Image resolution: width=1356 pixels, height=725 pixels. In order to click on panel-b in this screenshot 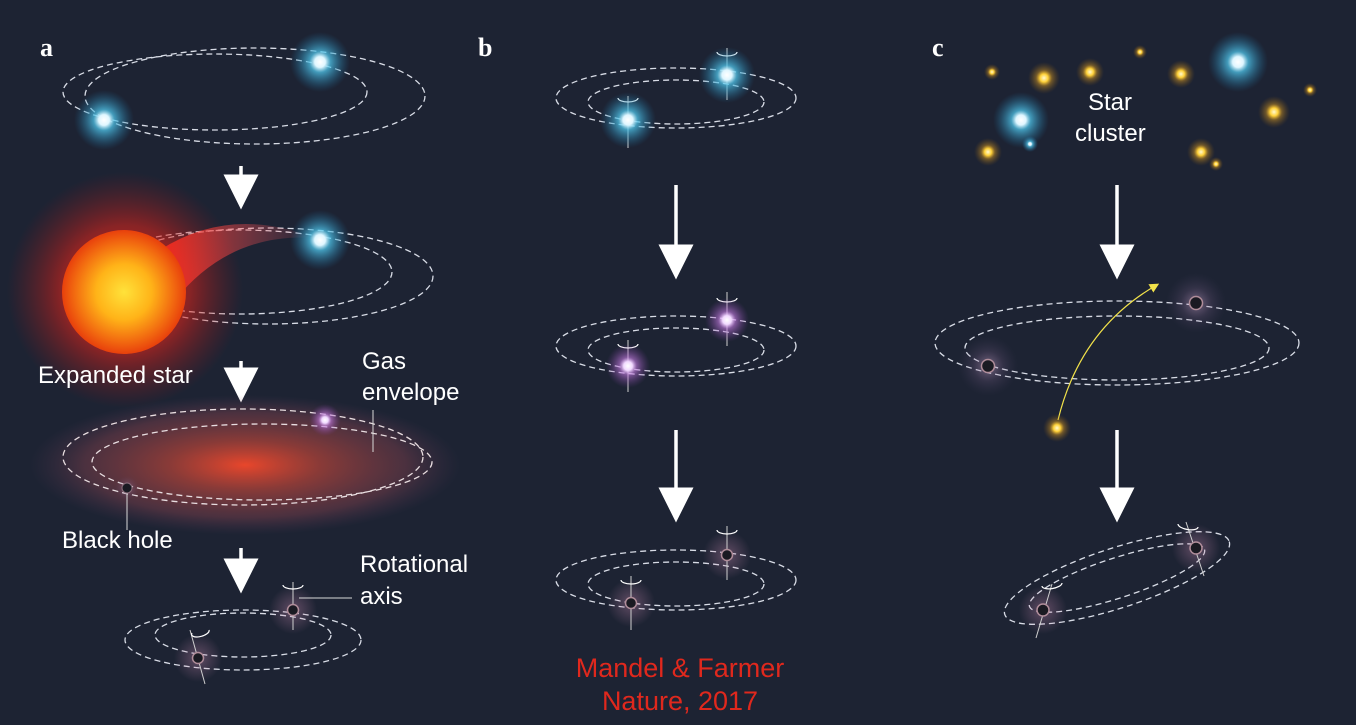, I will do `click(676, 338)`.